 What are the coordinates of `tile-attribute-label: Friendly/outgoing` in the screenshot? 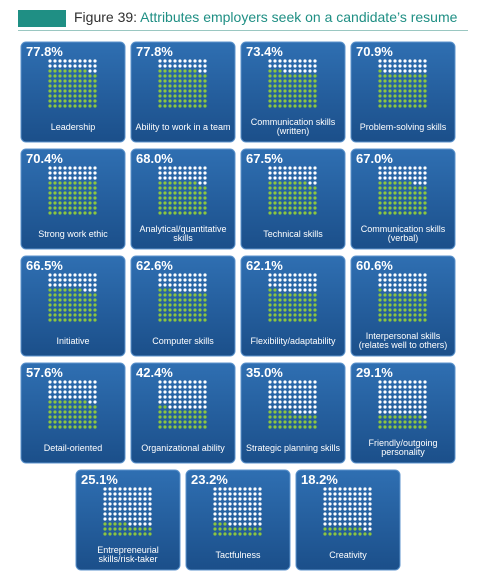 It's located at (402, 443).